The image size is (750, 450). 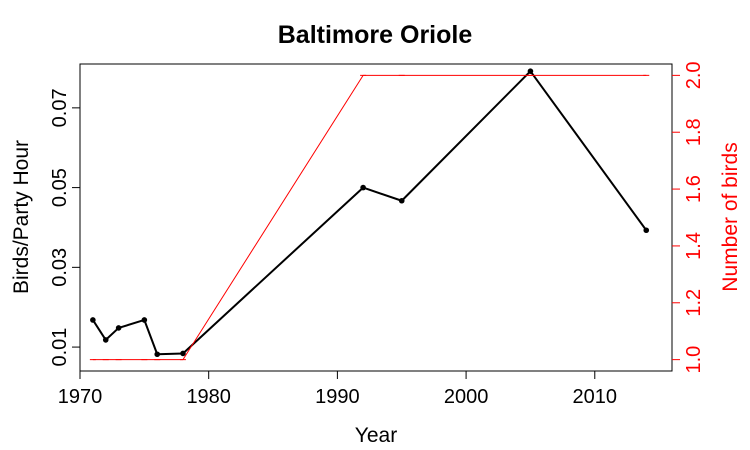 I want to click on y2-axis-label: Number of birds, so click(x=730, y=216).